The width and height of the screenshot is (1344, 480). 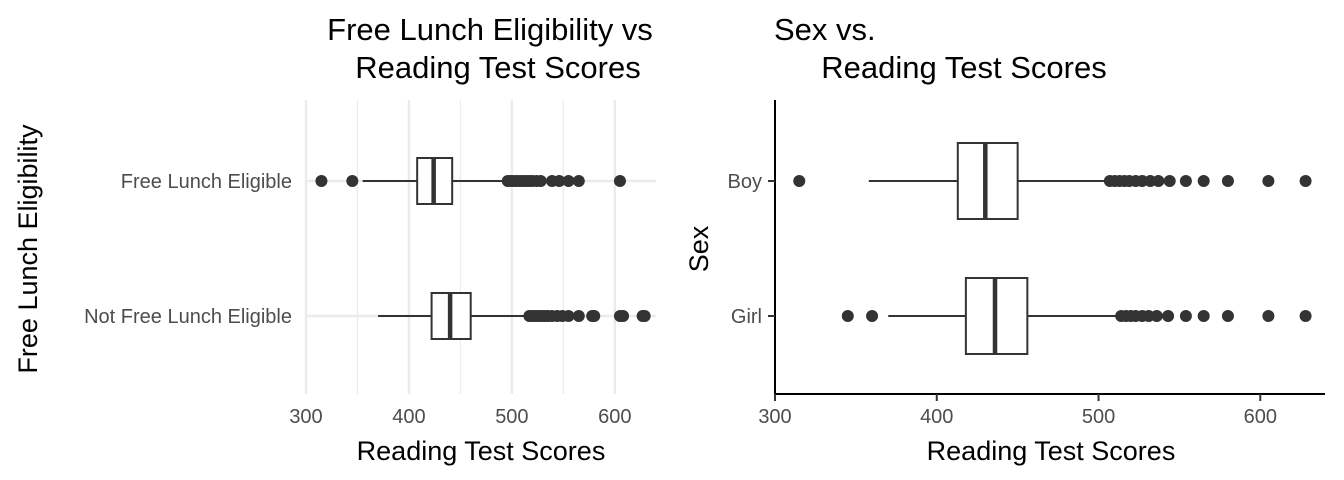 What do you see at coordinates (1052, 181) in the screenshot?
I see `boxplot-boy` at bounding box center [1052, 181].